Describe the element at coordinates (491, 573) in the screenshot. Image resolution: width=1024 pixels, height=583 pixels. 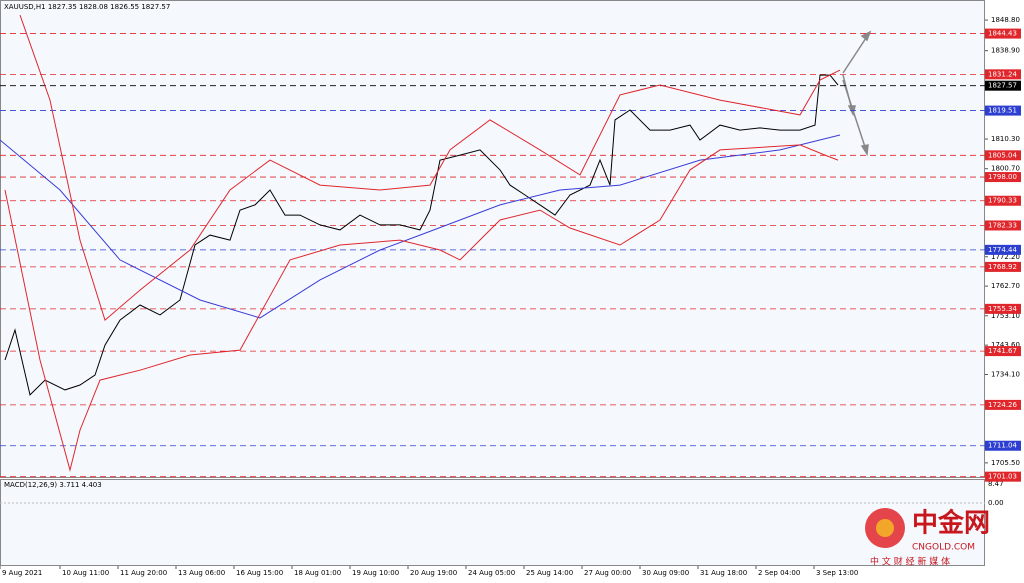
I see `x-tick-label: 24 Aug 05:00` at that location.